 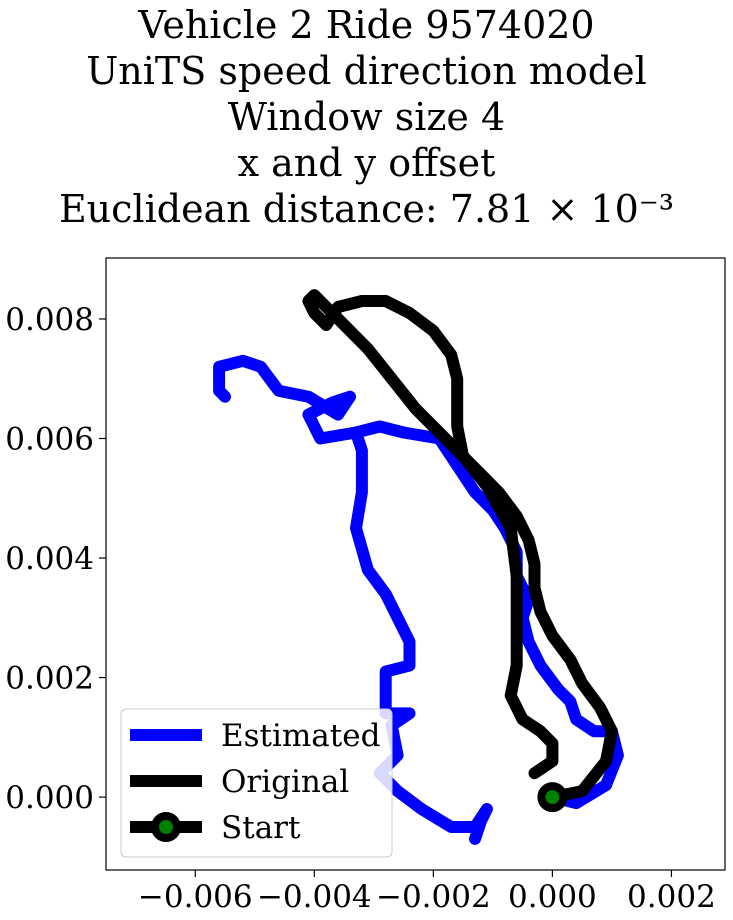 I want to click on y-tick-label: 0.008, so click(x=49, y=320).